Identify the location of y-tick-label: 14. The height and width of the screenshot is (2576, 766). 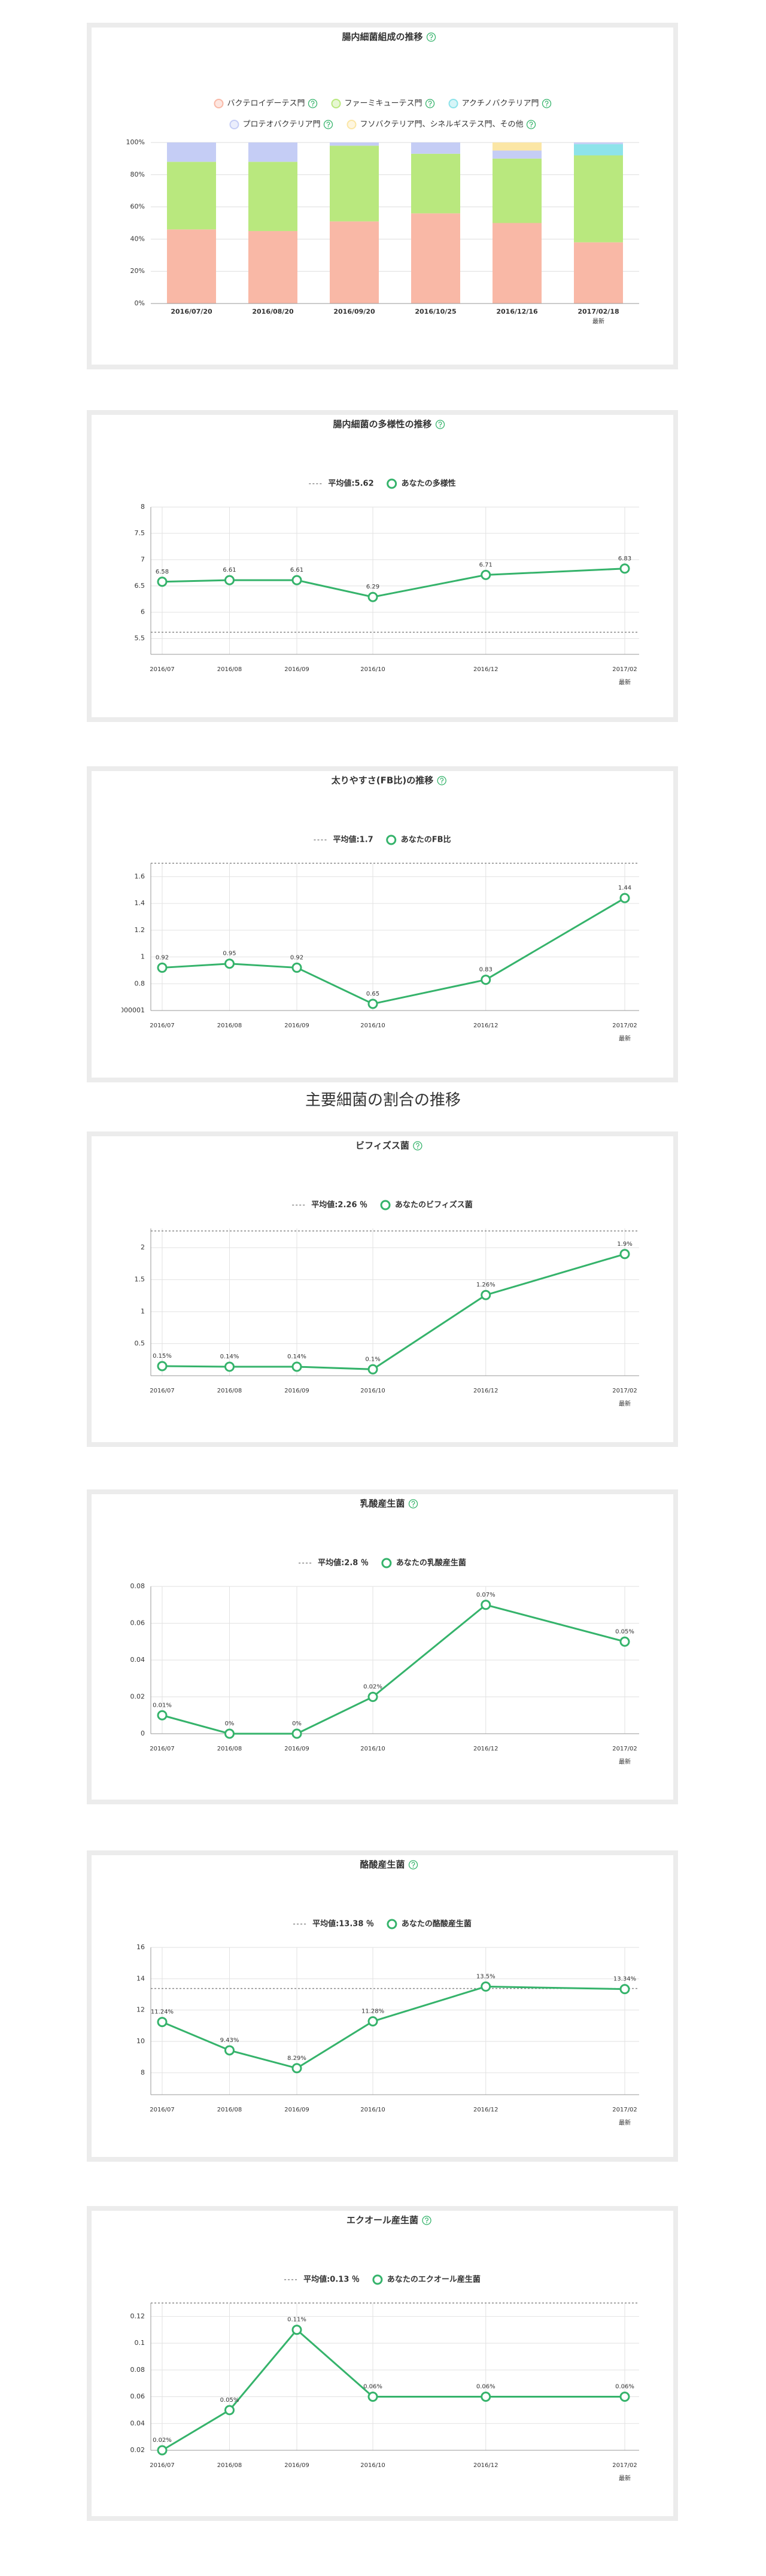
(140, 1978).